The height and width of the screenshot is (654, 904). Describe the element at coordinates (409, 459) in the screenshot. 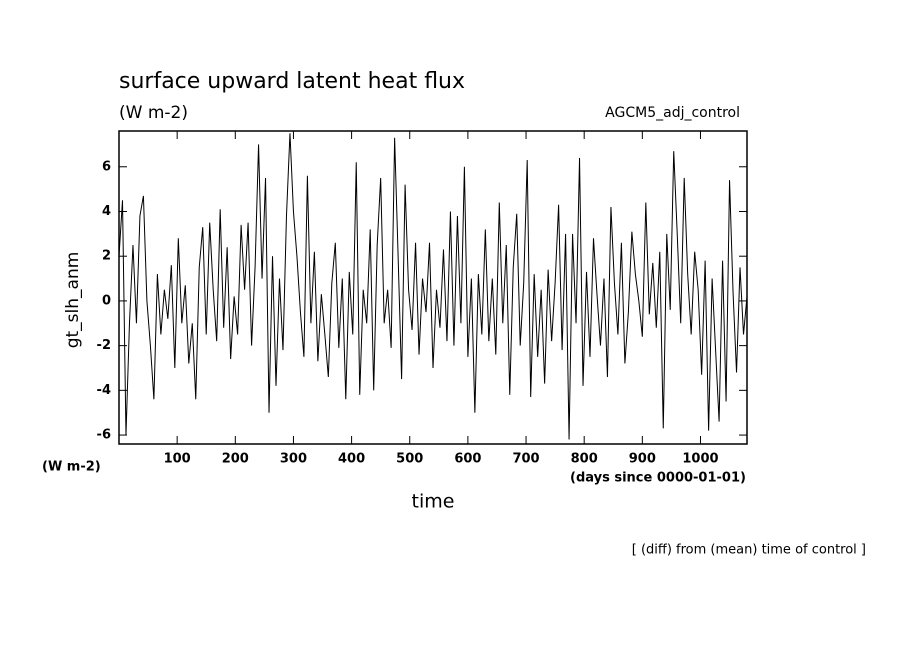

I see `x-tick-label: 500` at that location.